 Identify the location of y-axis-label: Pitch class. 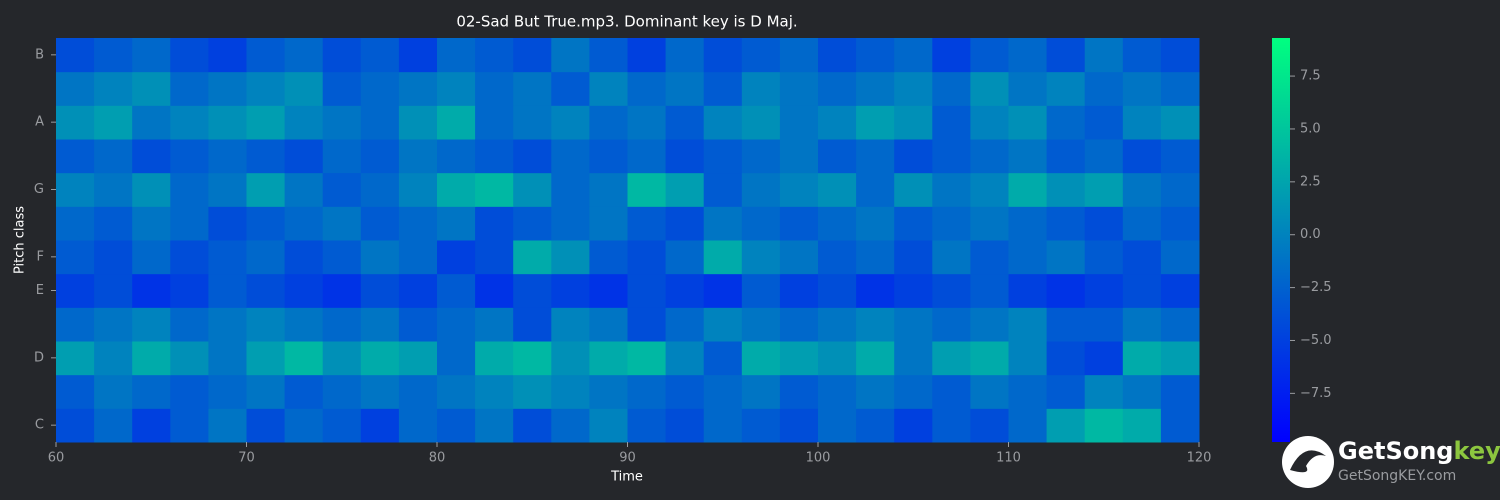
(20, 240).